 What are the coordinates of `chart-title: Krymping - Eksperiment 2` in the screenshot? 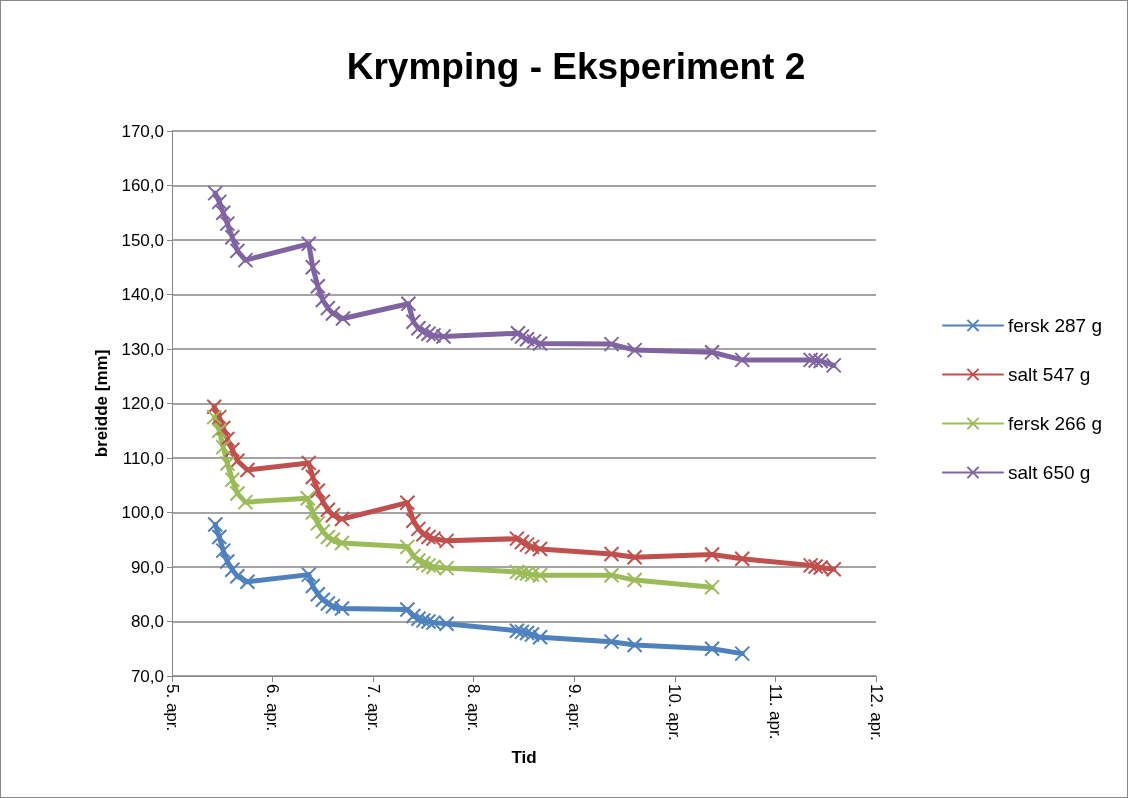 It's located at (576, 66).